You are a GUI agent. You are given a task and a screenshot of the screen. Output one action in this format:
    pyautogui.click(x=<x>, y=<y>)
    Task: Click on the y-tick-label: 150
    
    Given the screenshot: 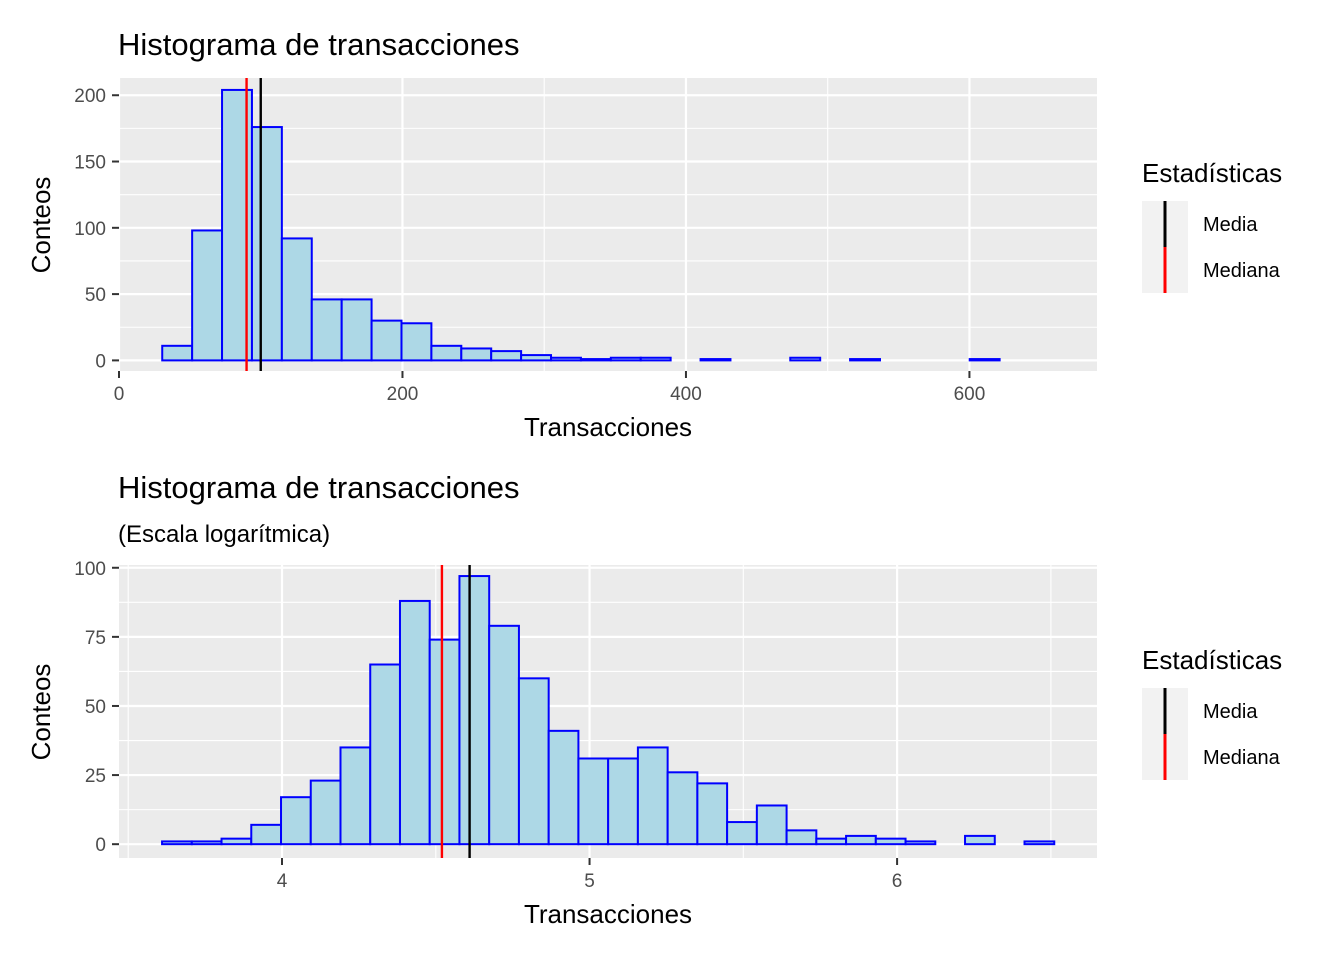 What is the action you would take?
    pyautogui.click(x=90, y=163)
    